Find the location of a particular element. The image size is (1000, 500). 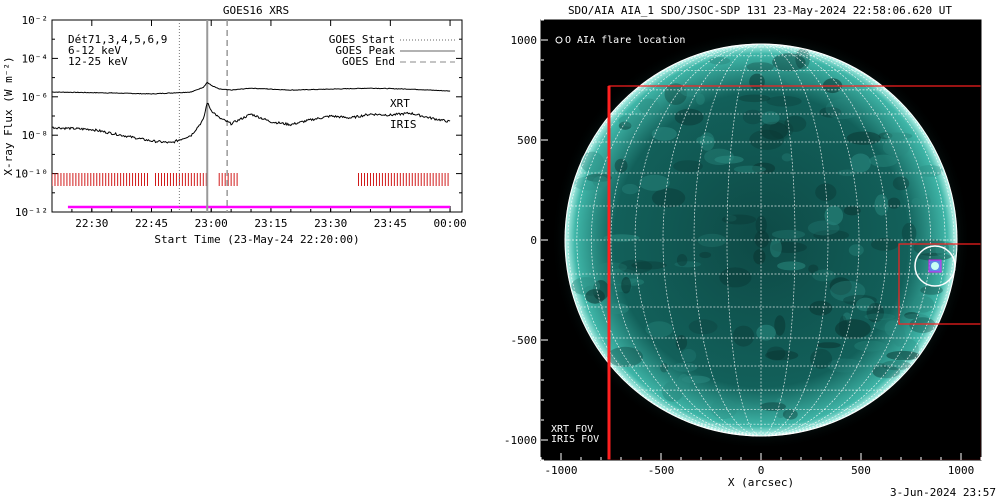

goes-x-tick-label: 22:45 is located at coordinates (151, 223).